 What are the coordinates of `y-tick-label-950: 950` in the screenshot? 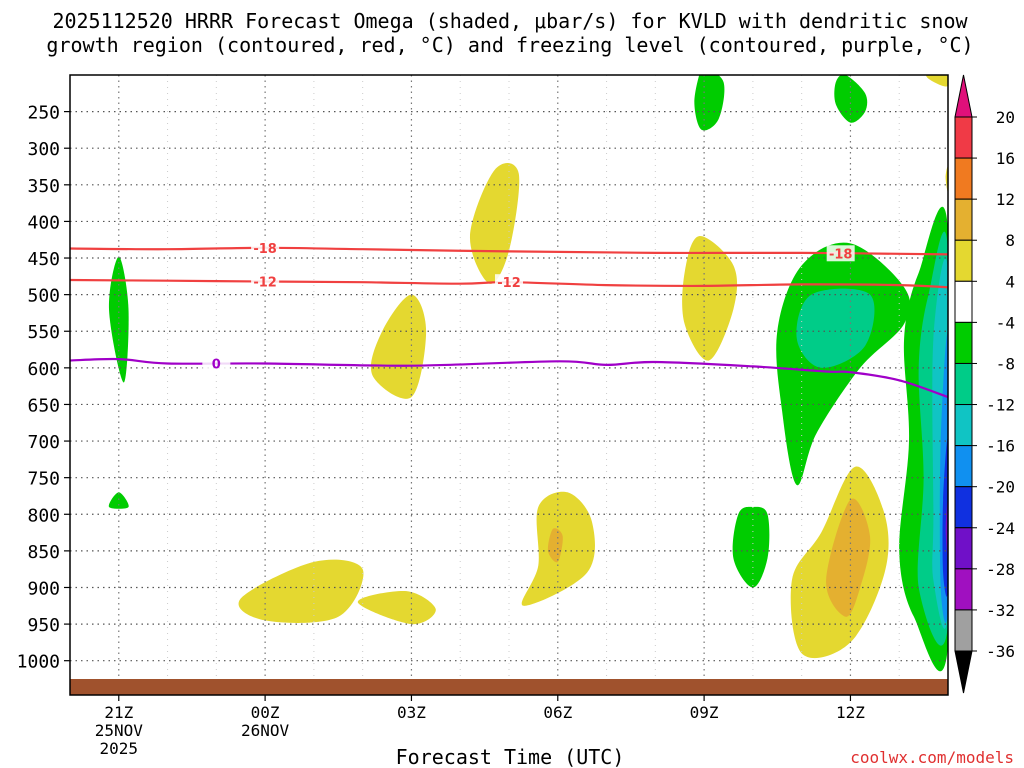 It's located at (43, 625).